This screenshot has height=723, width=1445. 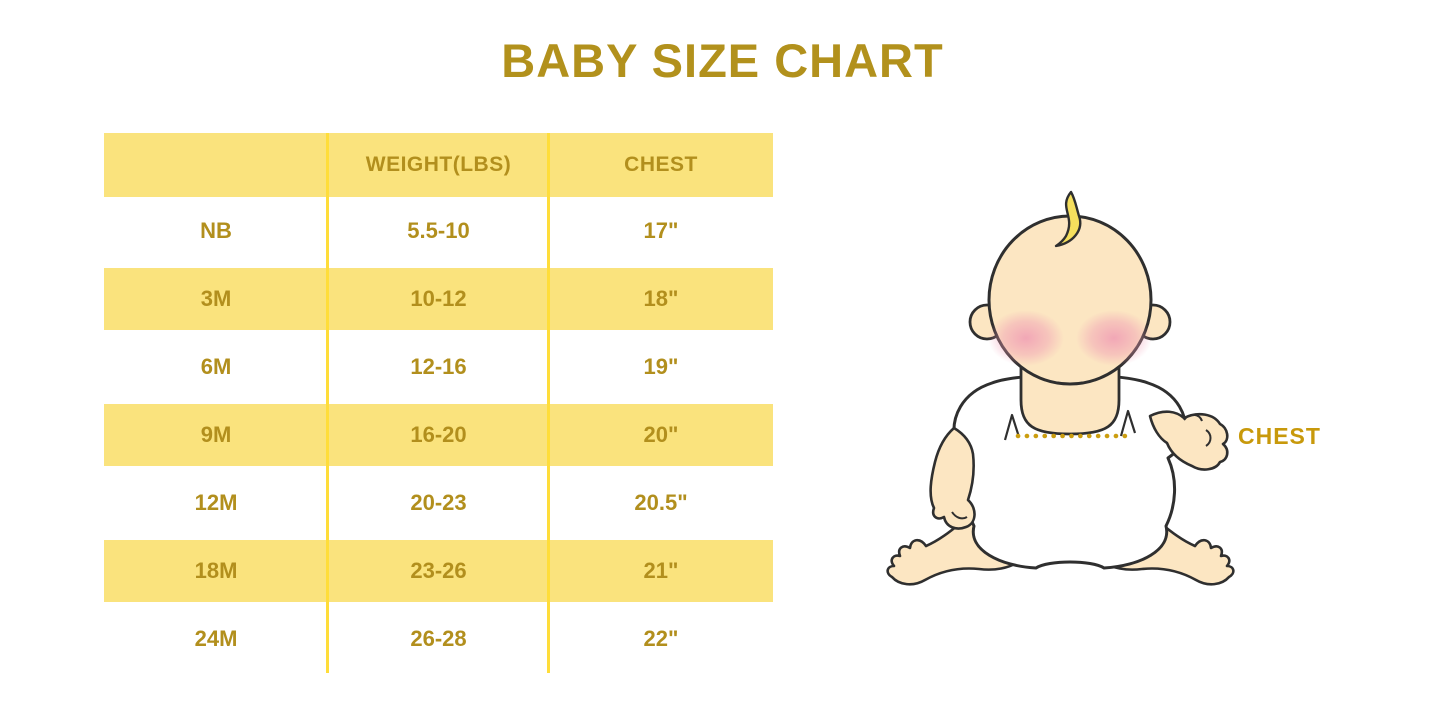 I want to click on size-cell: 12M, so click(x=216, y=502).